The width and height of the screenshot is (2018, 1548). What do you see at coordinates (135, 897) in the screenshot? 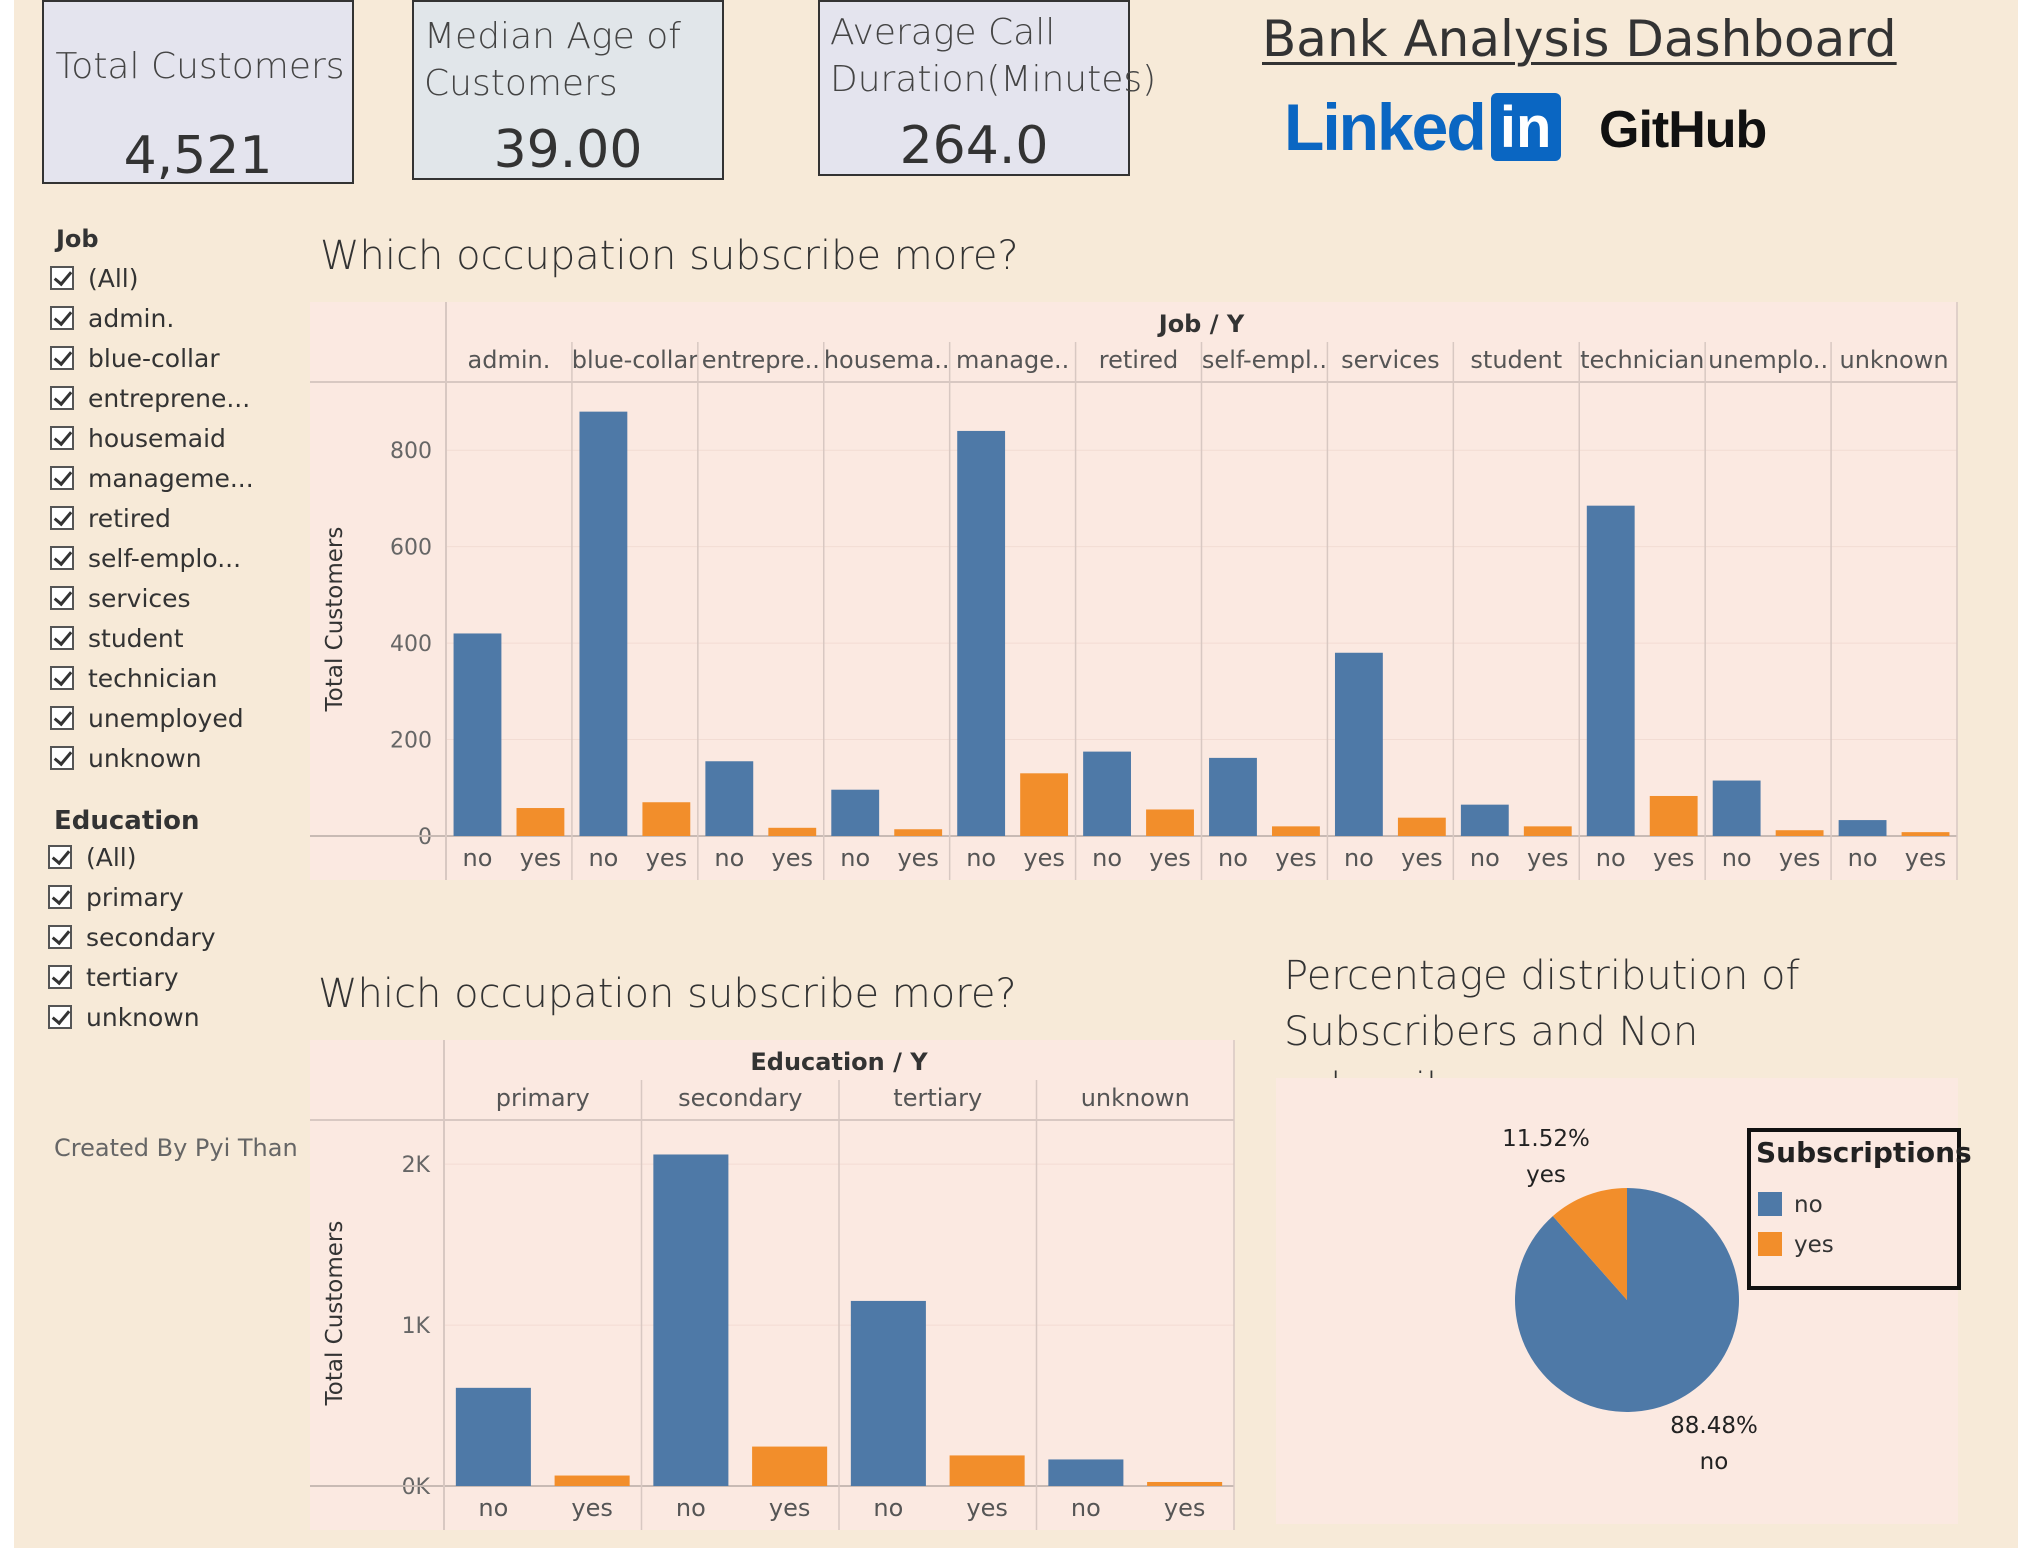
I see `filter-item-label: primary` at bounding box center [135, 897].